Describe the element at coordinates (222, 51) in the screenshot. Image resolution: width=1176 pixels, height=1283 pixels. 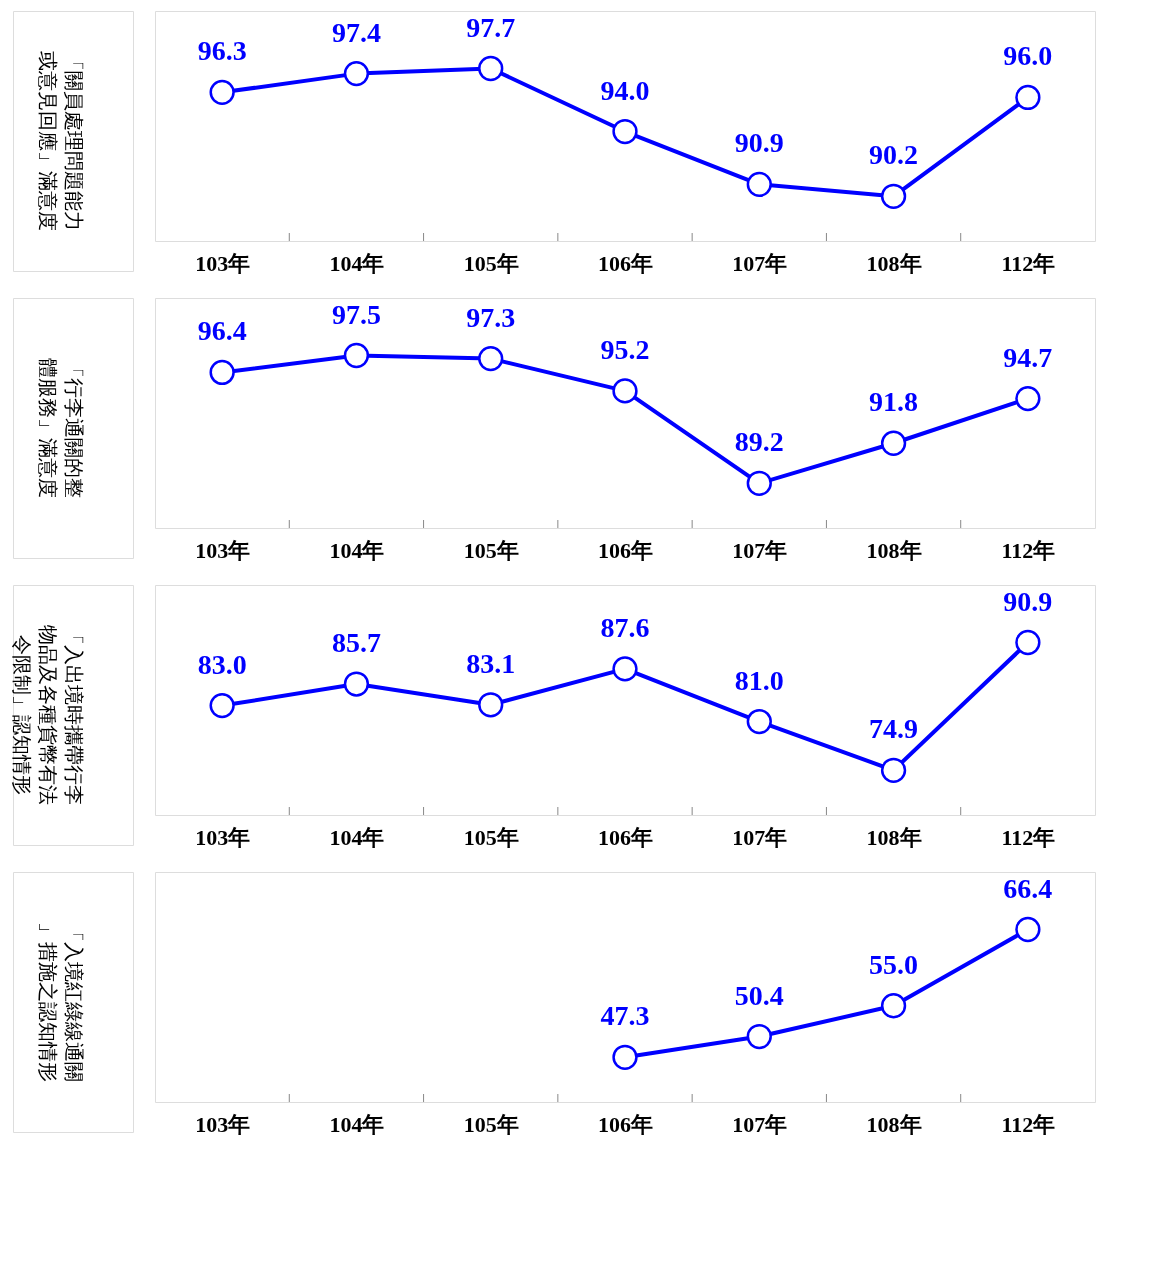
I see `data-label: 96.3` at that location.